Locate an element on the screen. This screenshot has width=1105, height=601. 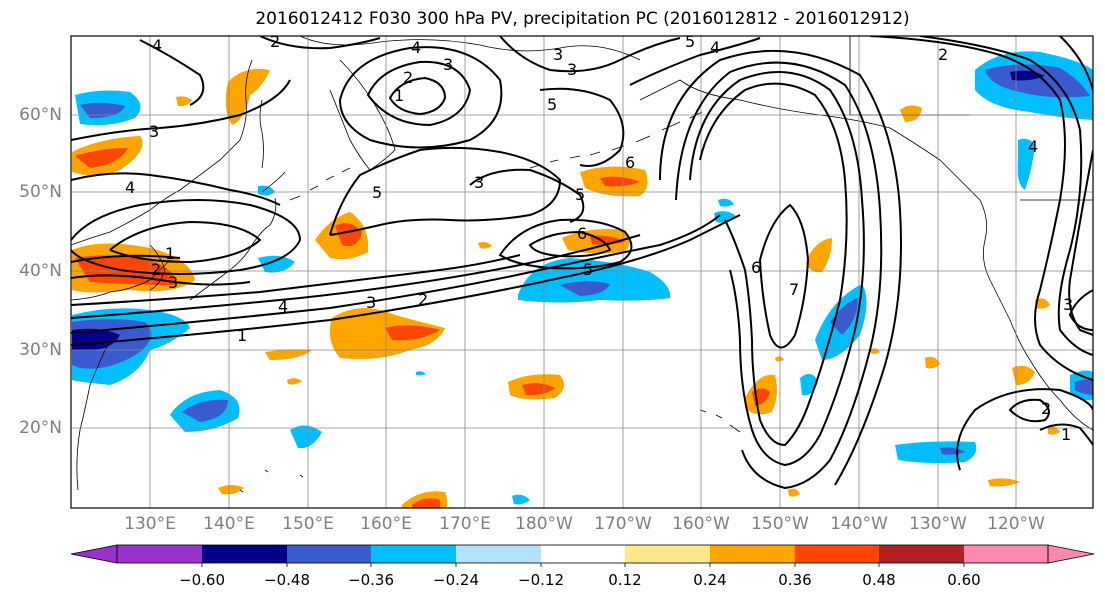
lon-label: 140°E is located at coordinates (229, 524).